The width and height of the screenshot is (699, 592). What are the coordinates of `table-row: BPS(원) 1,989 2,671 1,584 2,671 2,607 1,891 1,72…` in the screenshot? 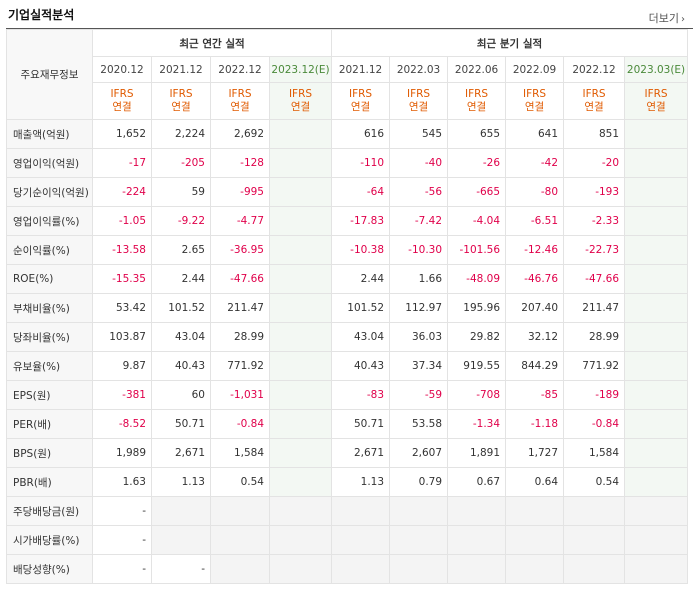 It's located at (347, 453).